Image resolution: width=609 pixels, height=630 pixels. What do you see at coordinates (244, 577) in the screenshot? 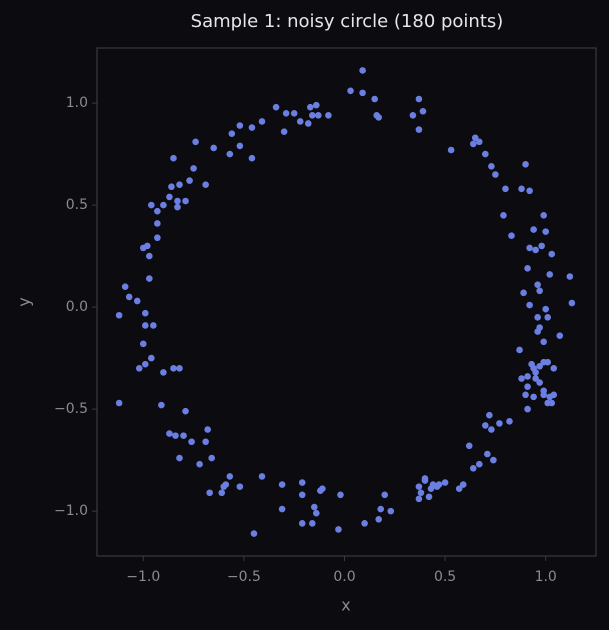
I see `x-tick-label: −0.5` at bounding box center [244, 577].